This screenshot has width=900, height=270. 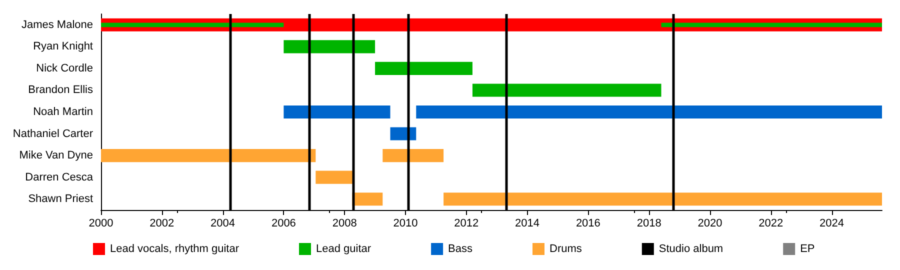 What do you see at coordinates (405, 224) in the screenshot?
I see `x-tick-label: 2010` at bounding box center [405, 224].